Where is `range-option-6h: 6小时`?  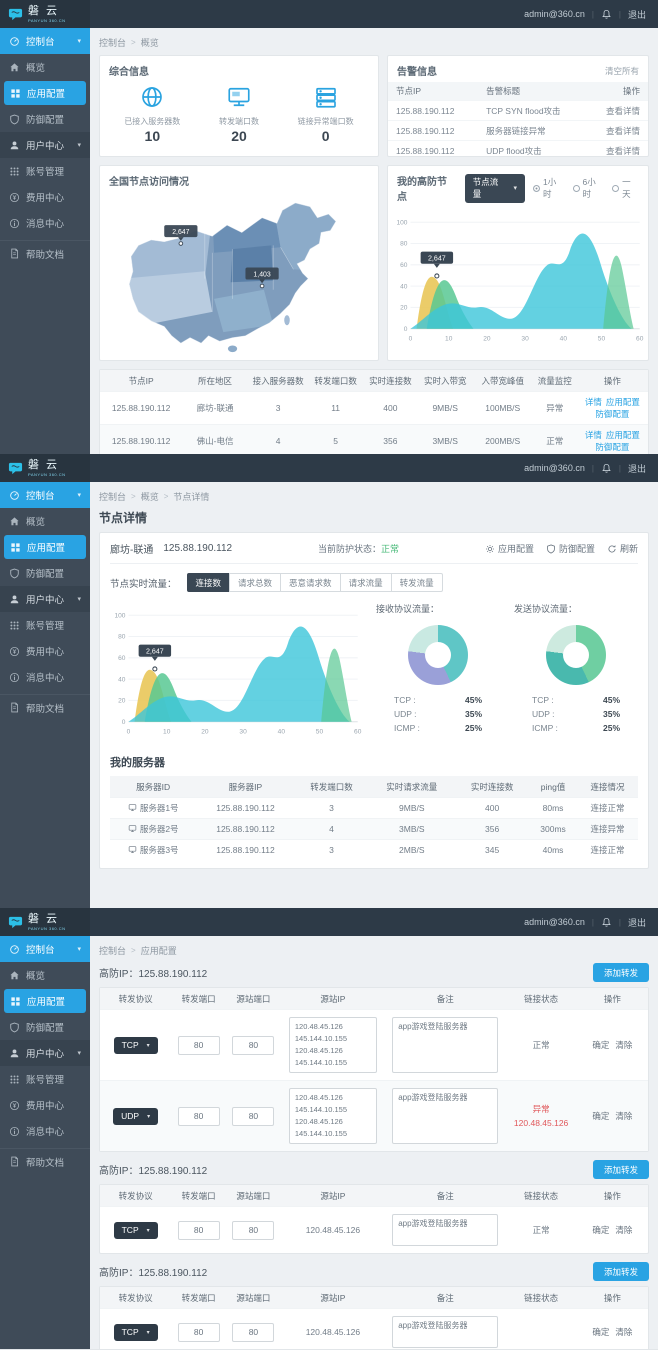 range-option-6h: 6小时 is located at coordinates (588, 188).